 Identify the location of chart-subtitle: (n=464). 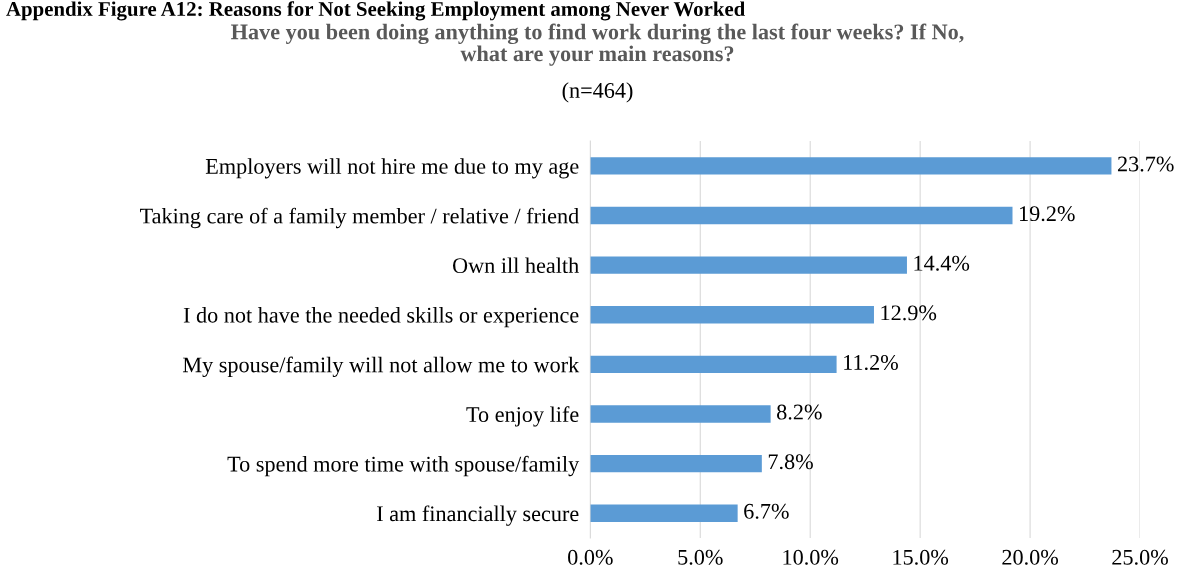
(597, 92).